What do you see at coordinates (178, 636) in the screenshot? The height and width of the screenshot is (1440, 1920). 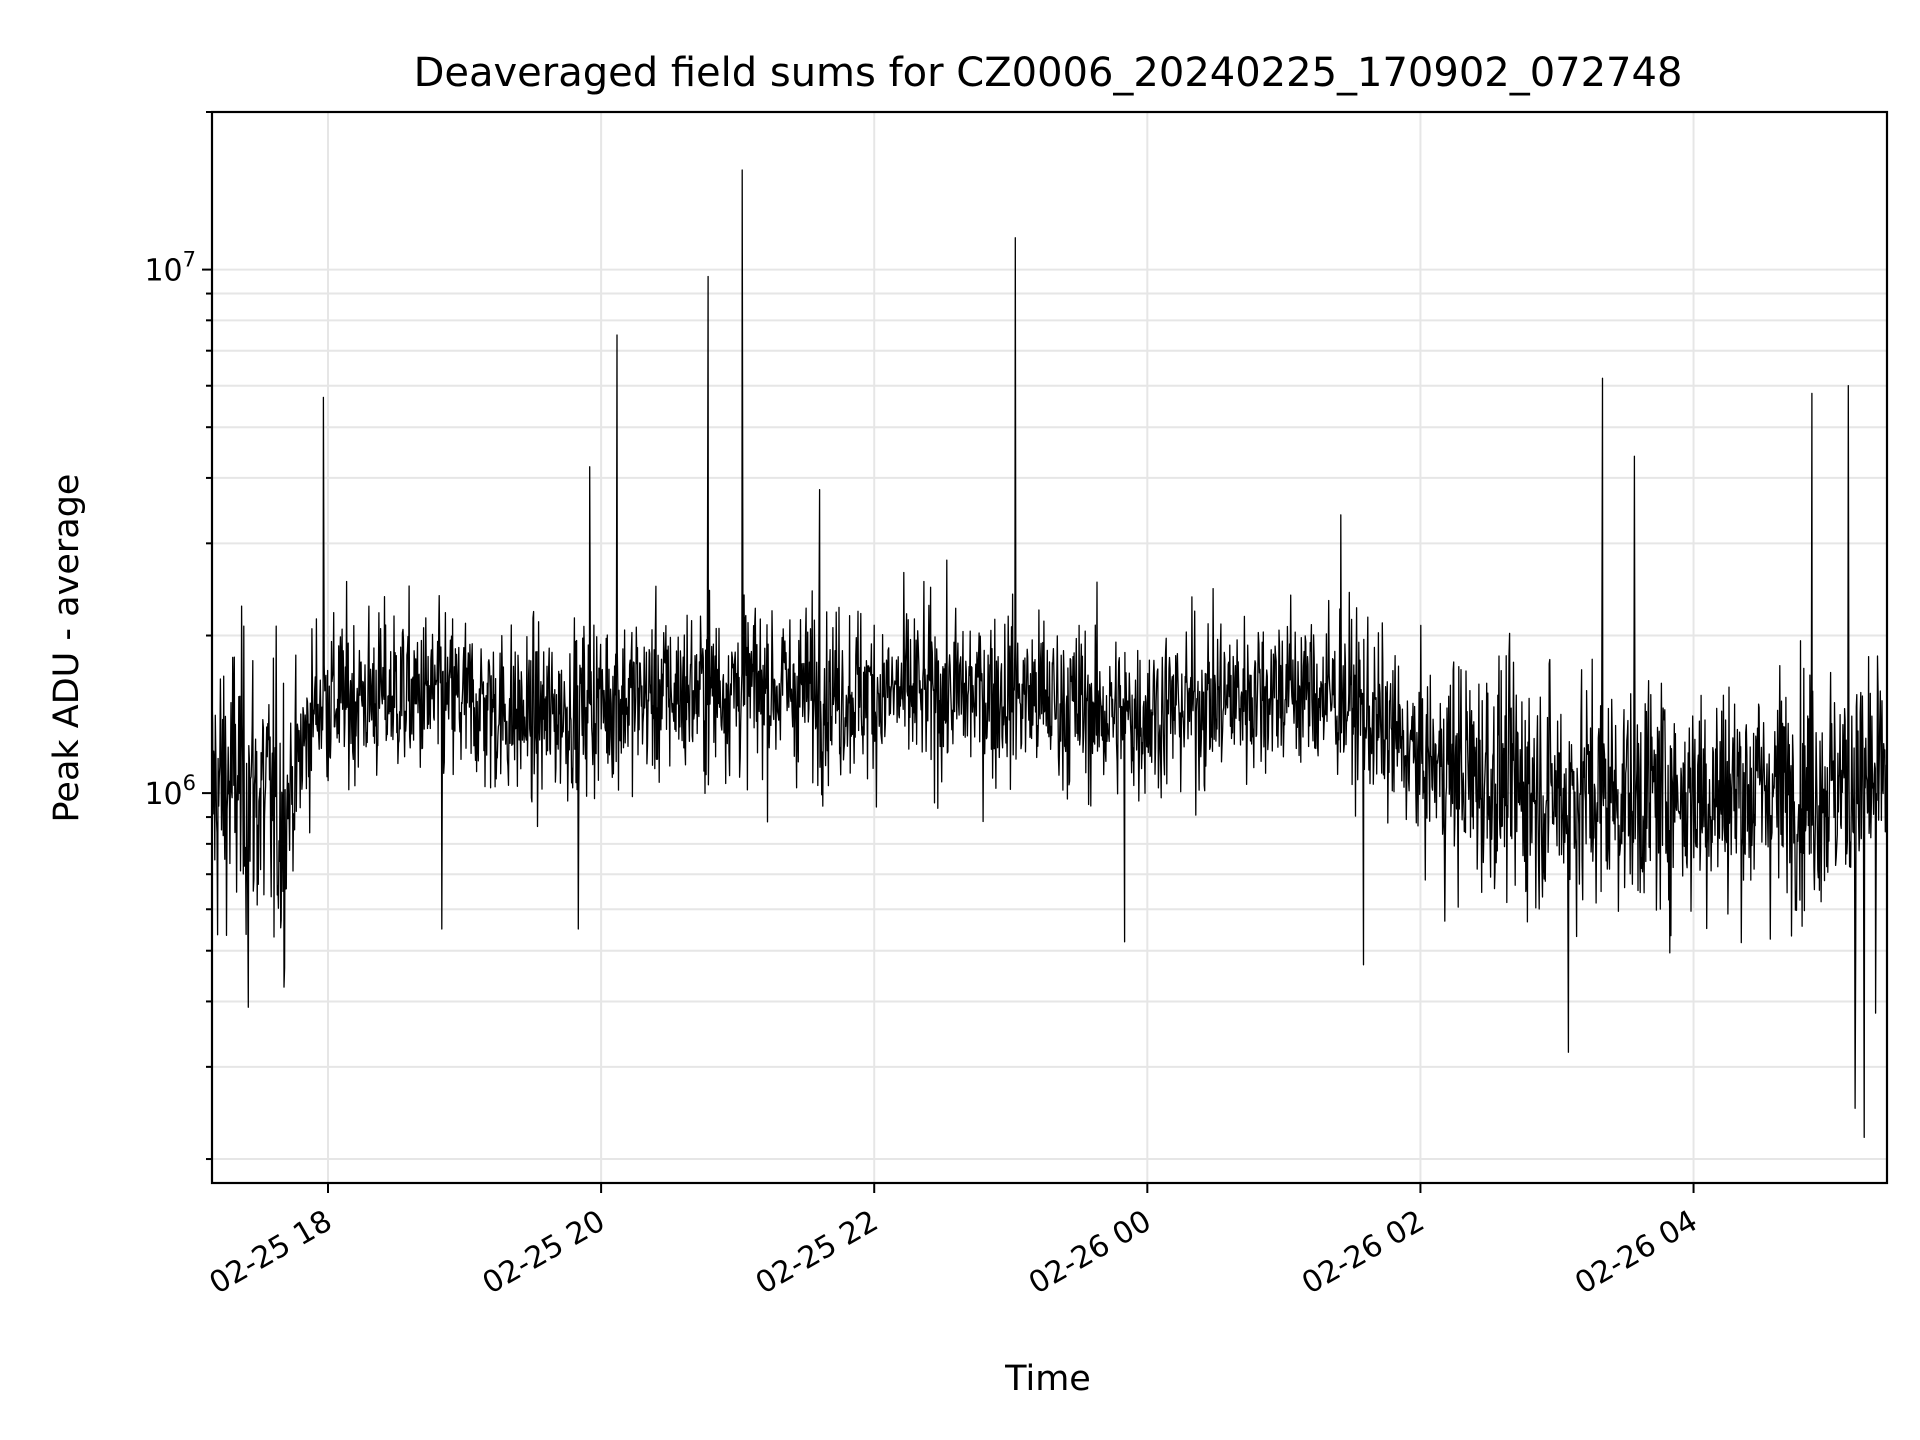 I see `y-axis: 10⁶ 10⁷` at bounding box center [178, 636].